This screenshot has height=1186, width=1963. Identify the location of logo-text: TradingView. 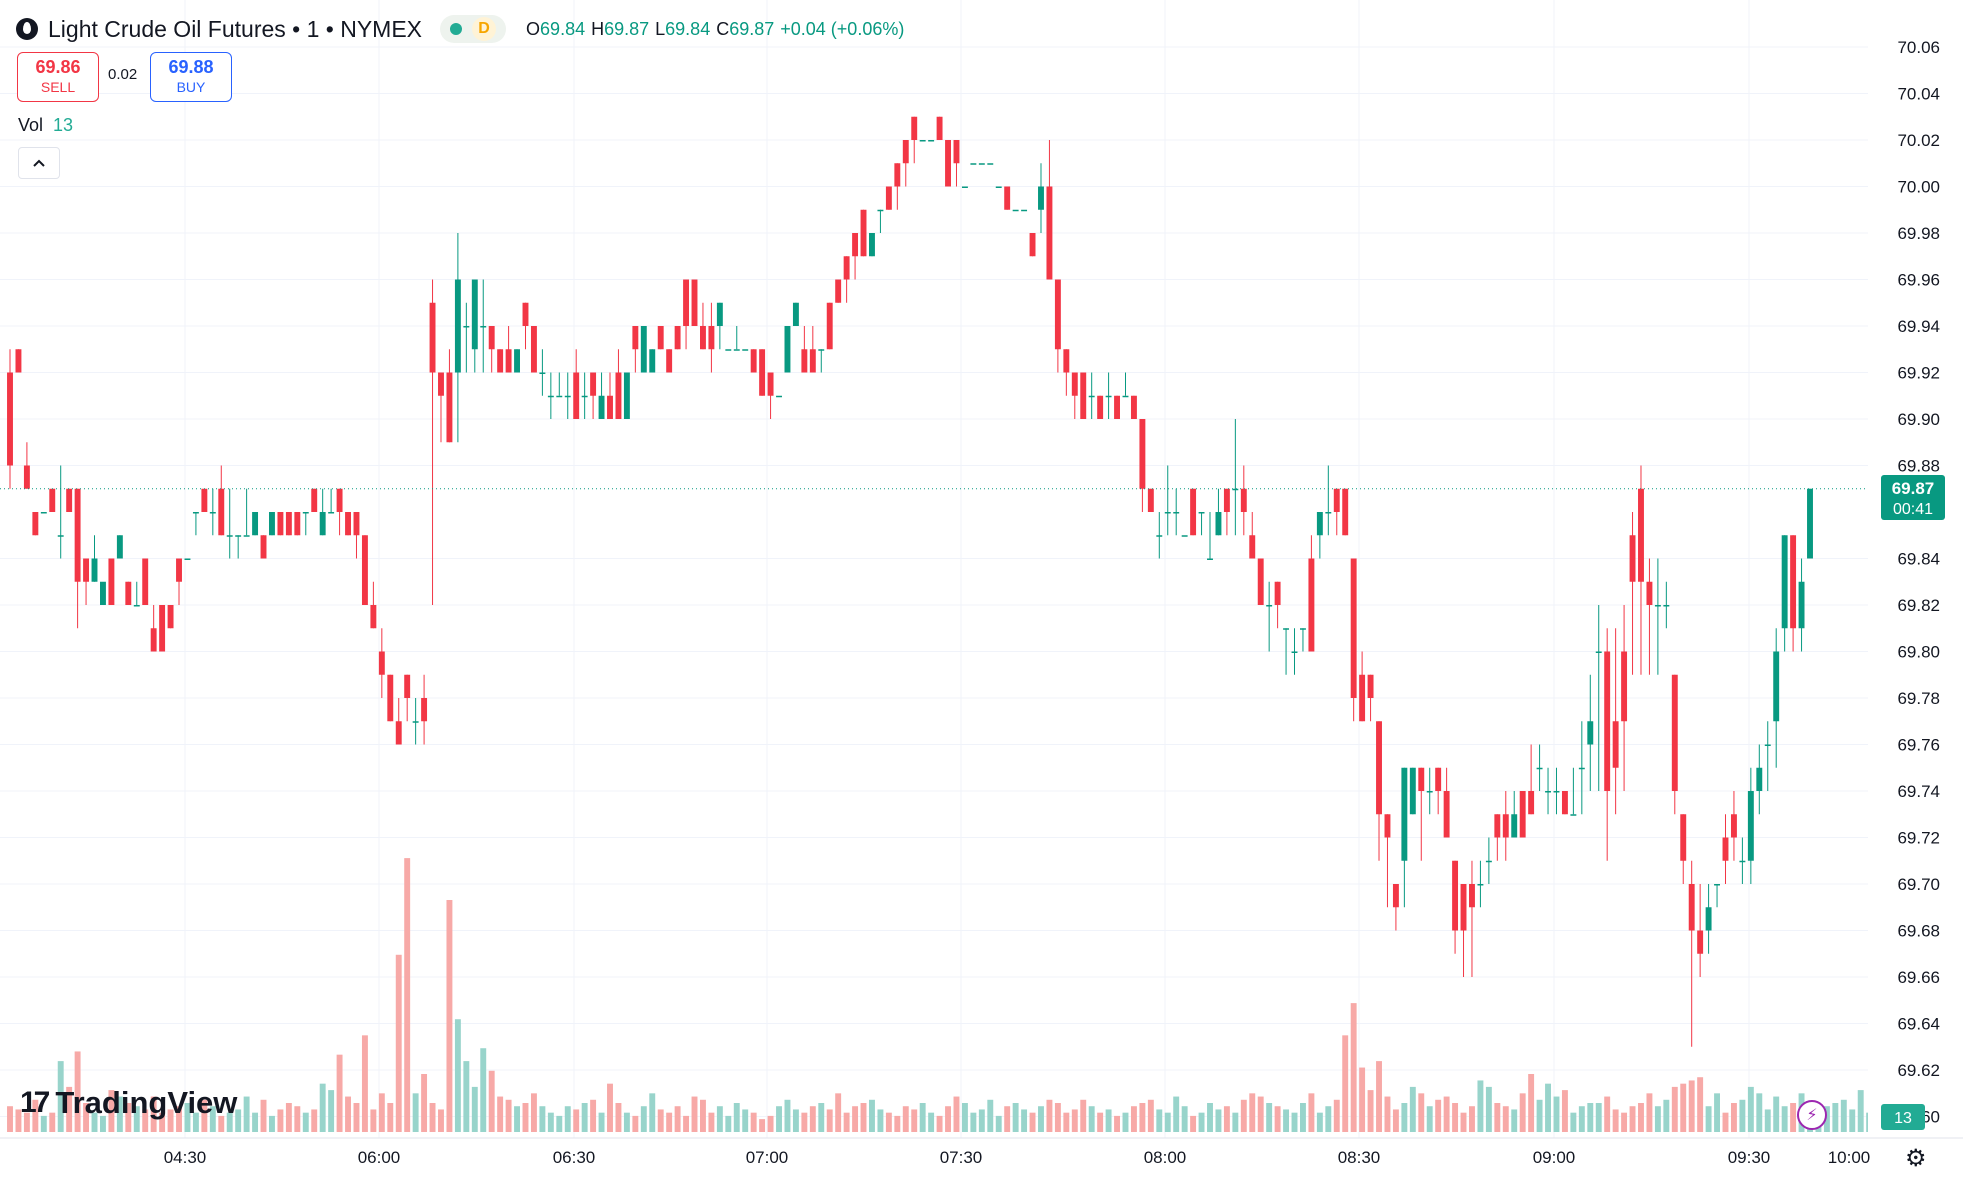
(146, 1102).